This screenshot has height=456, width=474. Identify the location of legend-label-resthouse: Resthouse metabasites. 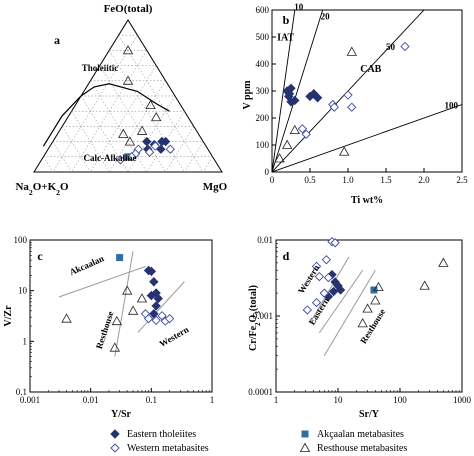
(362, 448).